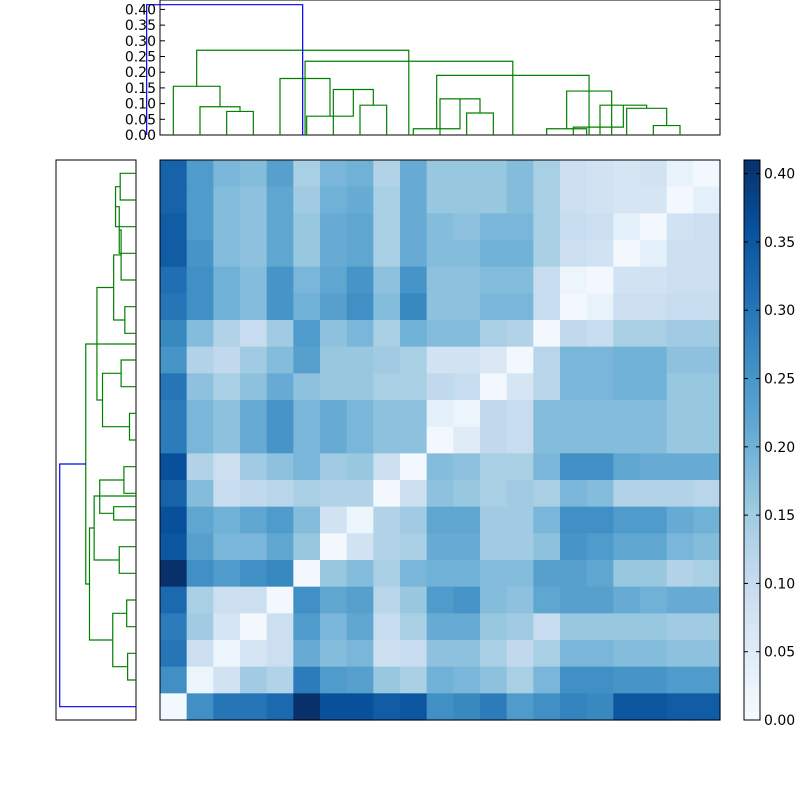 The width and height of the screenshot is (800, 800). What do you see at coordinates (779, 311) in the screenshot?
I see `colorbar-tick-label: 0.30` at bounding box center [779, 311].